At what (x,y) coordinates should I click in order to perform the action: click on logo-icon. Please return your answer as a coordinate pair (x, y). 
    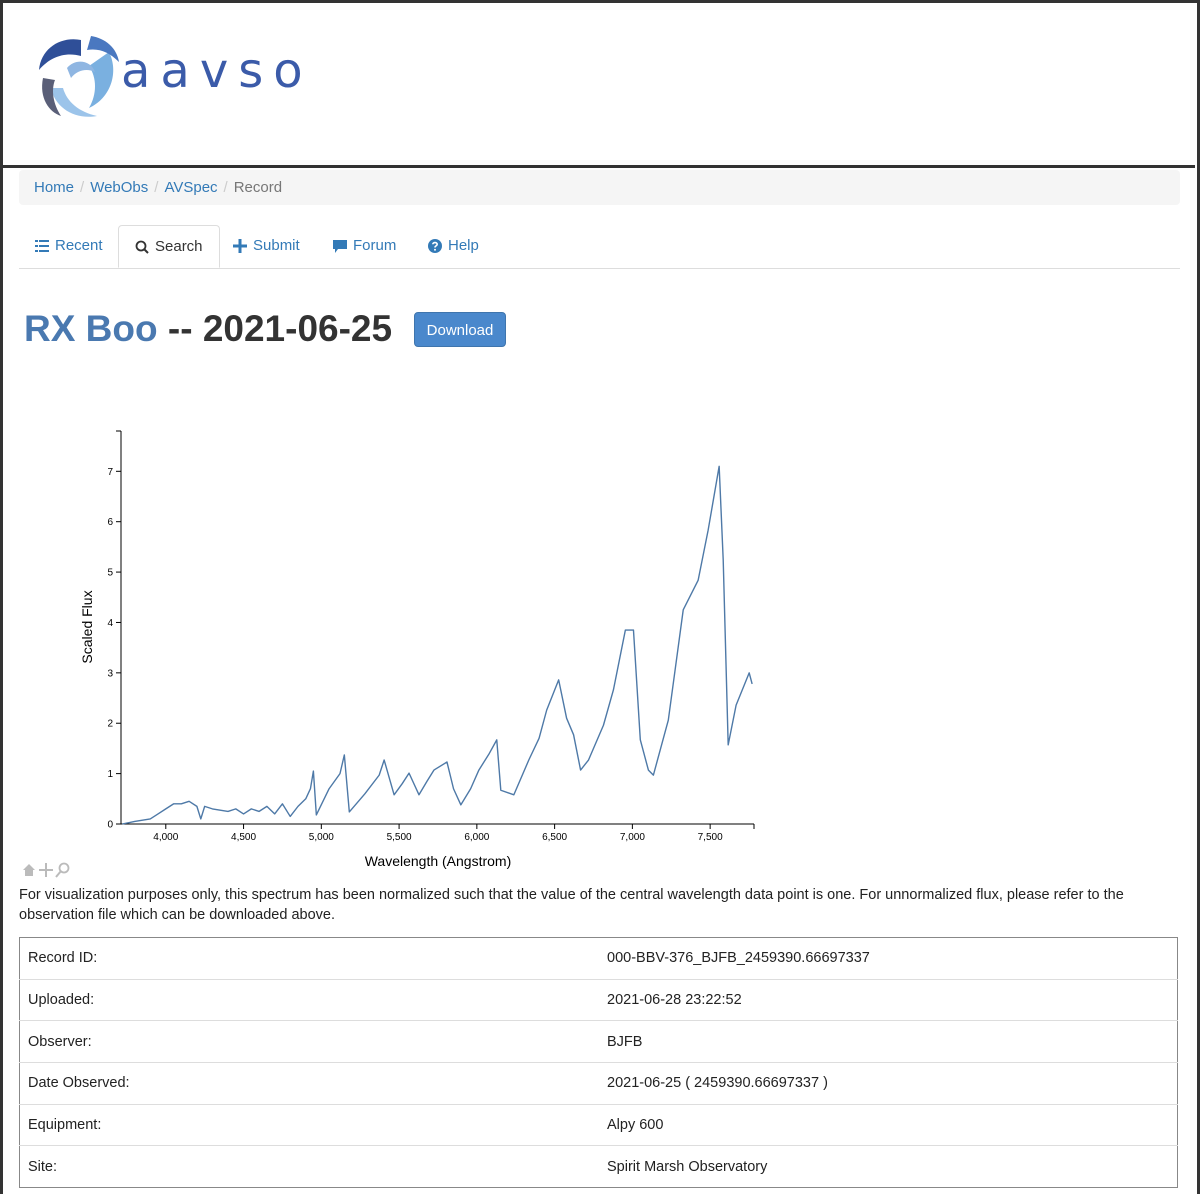
    Looking at the image, I should click on (81, 78).